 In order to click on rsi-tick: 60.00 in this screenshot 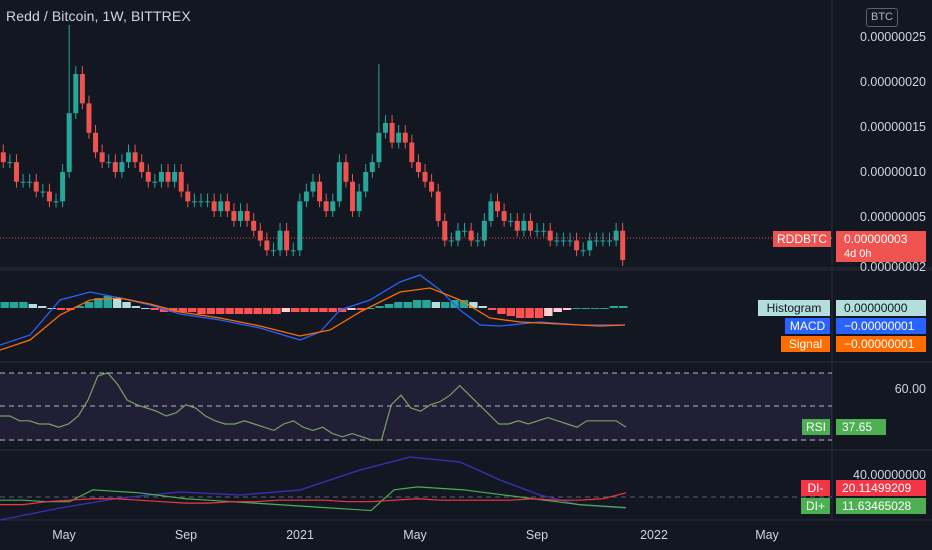, I will do `click(910, 389)`.